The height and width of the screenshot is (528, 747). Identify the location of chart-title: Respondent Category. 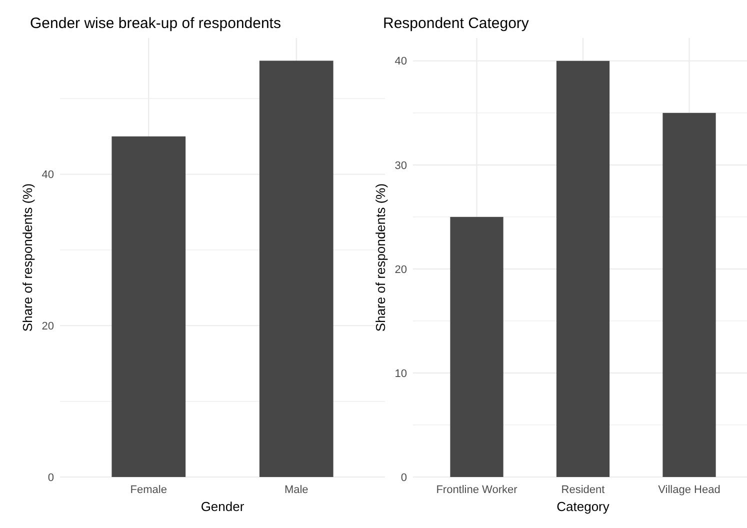
(456, 23).